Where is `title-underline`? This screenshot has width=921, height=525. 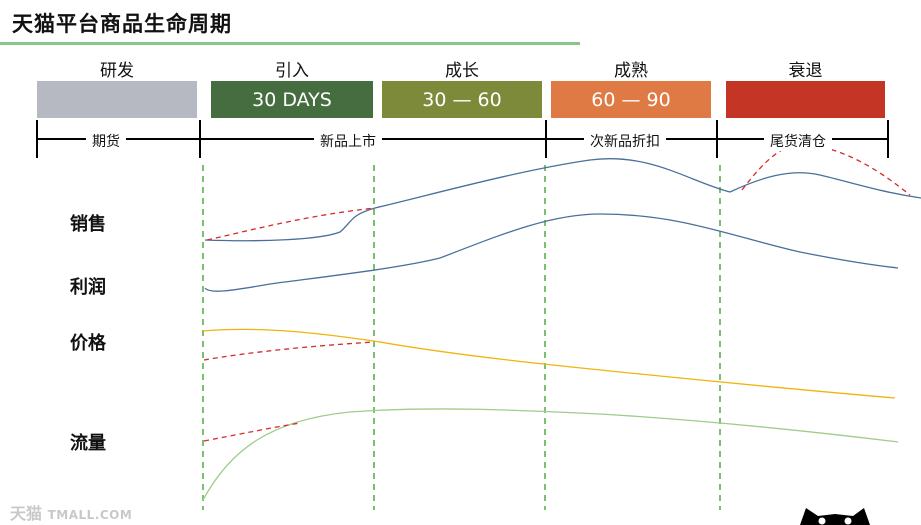 title-underline is located at coordinates (290, 43).